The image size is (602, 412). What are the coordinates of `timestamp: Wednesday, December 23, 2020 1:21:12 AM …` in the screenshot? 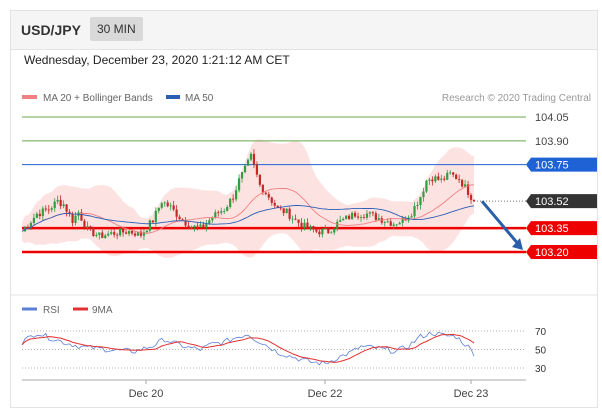 It's located at (157, 60).